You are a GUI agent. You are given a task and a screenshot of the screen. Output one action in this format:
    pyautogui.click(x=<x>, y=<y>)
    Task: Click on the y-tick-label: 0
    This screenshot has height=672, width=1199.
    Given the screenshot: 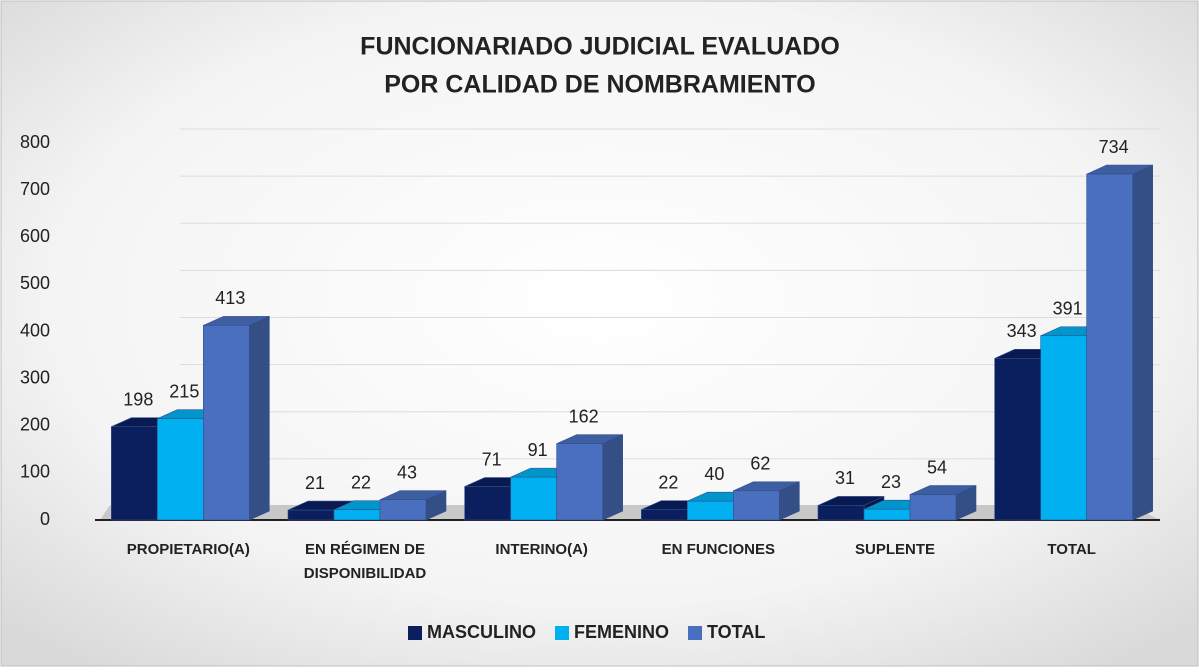 What is the action you would take?
    pyautogui.click(x=45, y=519)
    